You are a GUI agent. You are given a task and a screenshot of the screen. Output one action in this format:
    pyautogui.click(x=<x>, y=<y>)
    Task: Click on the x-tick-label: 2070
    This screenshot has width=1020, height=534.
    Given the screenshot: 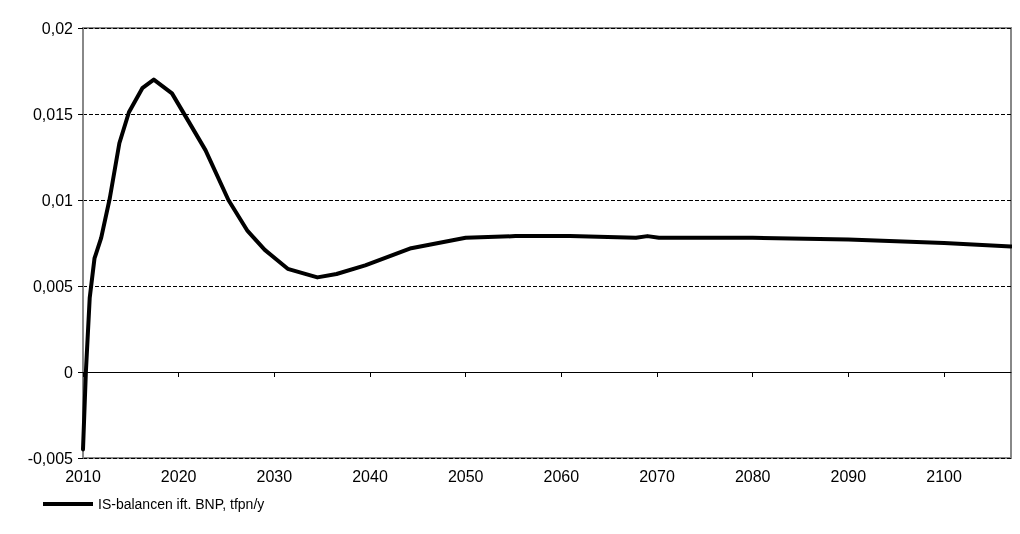 What is the action you would take?
    pyautogui.click(x=657, y=476)
    